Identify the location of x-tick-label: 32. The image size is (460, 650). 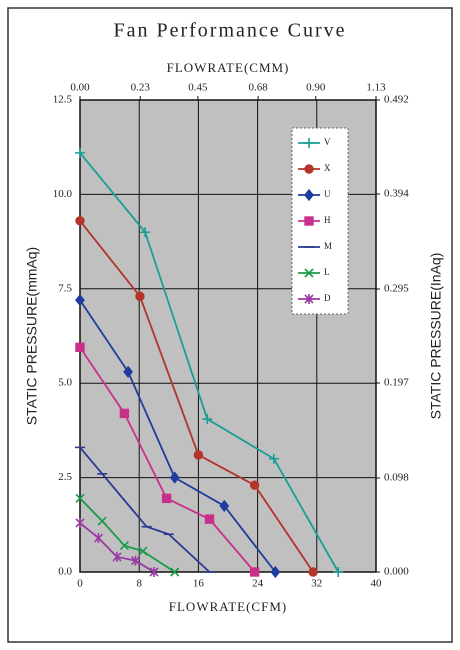
(316, 584).